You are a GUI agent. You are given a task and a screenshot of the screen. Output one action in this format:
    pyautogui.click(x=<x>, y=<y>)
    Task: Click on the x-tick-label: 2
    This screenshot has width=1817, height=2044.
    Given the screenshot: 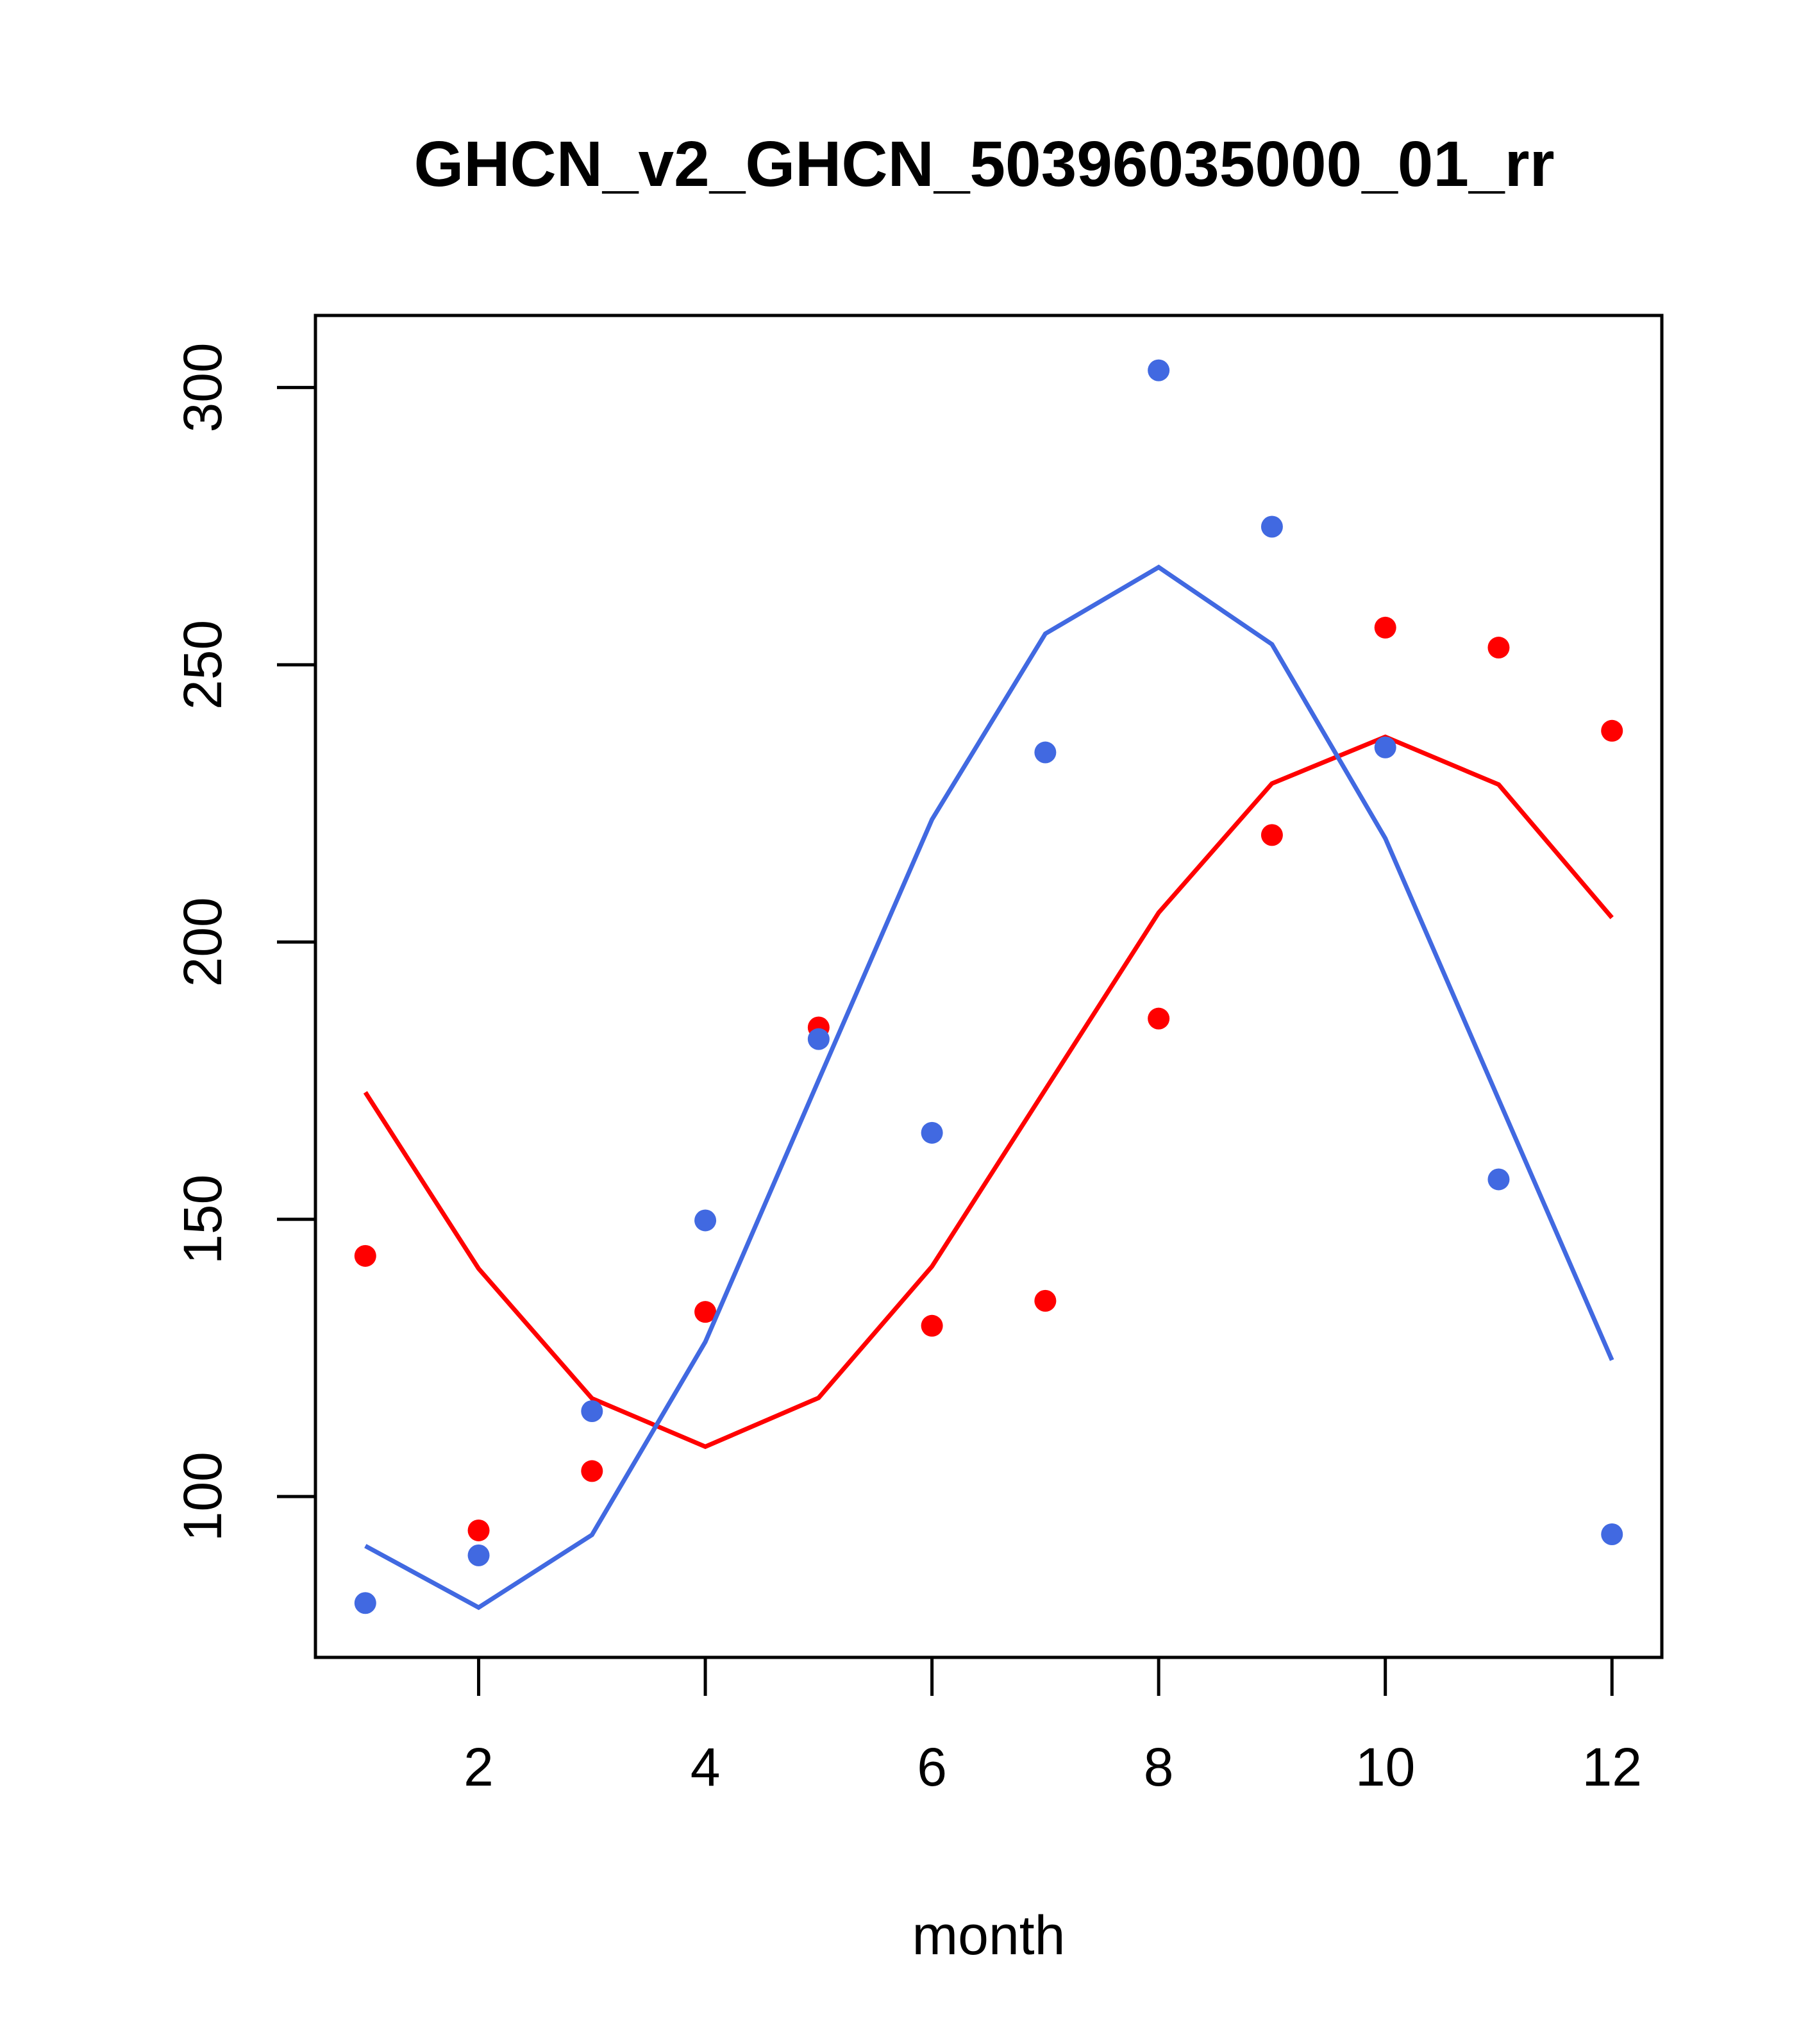 What is the action you would take?
    pyautogui.click(x=479, y=1767)
    